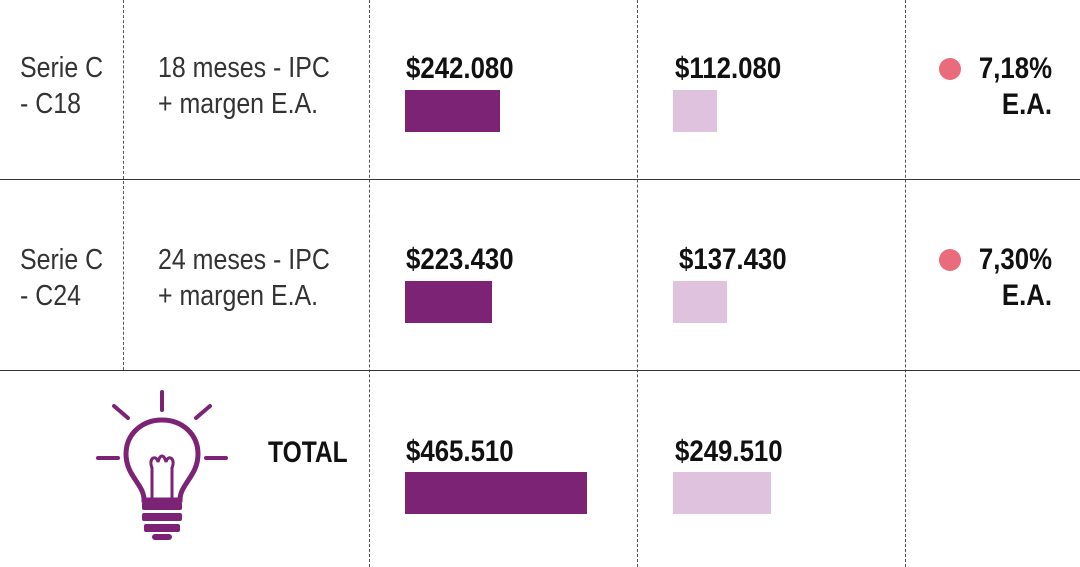 This screenshot has width=1080, height=567. What do you see at coordinates (162, 465) in the screenshot?
I see `lightbulb-icon` at bounding box center [162, 465].